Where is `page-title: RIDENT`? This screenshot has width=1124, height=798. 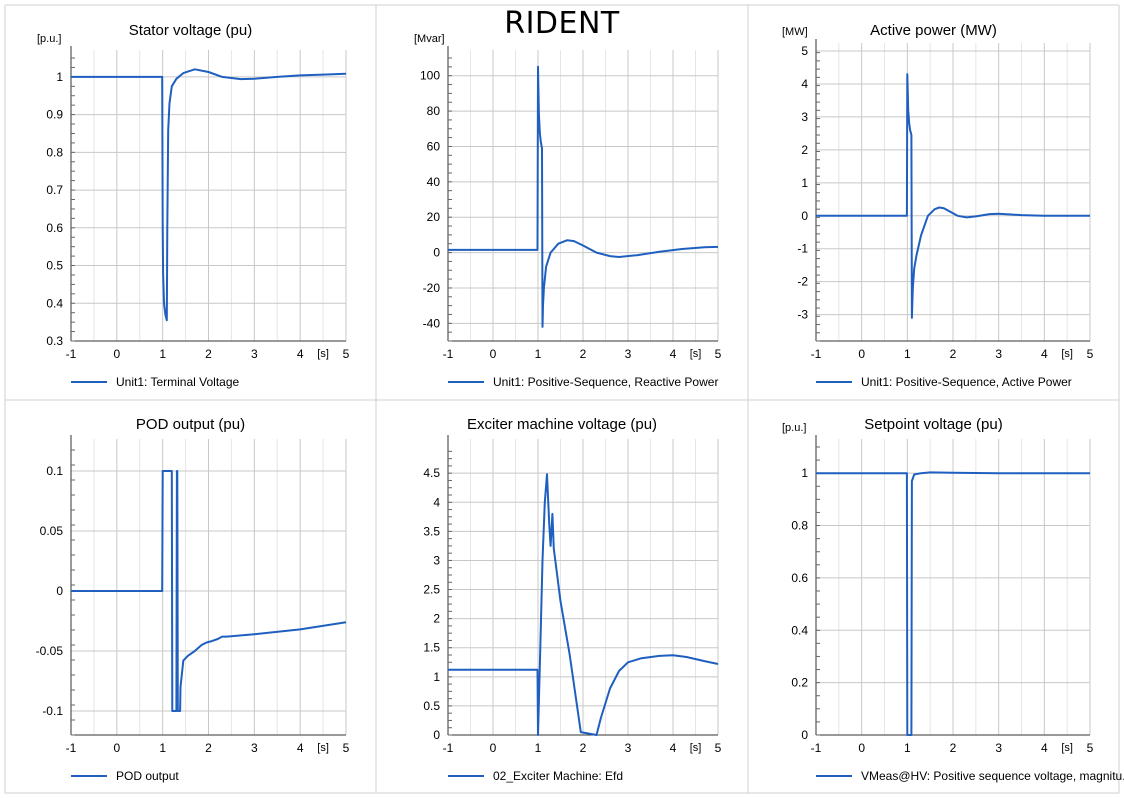 page-title: RIDENT is located at coordinates (562, 23).